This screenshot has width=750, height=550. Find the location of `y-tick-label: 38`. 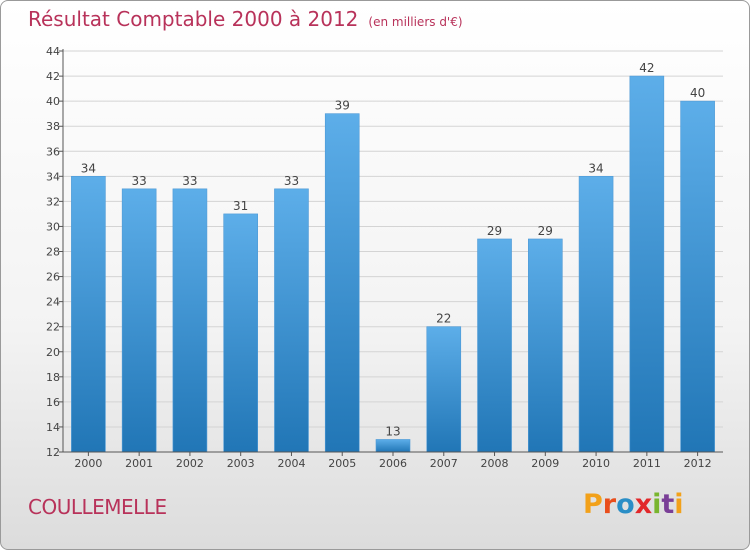

y-tick-label: 38 is located at coordinates (53, 126).